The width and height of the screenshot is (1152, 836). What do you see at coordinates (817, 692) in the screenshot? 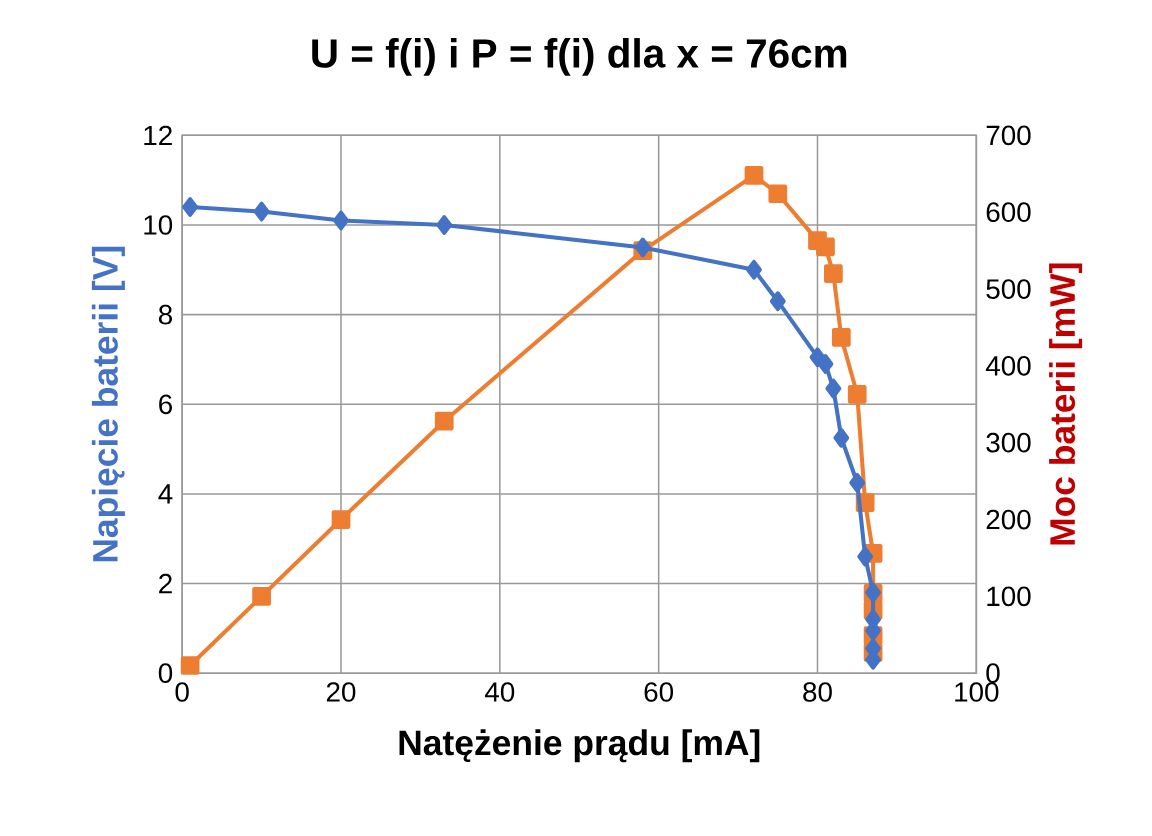
I see `x-tick-label: 80` at bounding box center [817, 692].